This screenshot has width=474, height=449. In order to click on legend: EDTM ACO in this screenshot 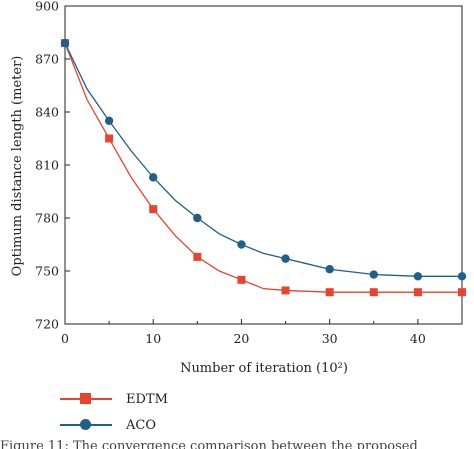, I will do `click(114, 412)`.